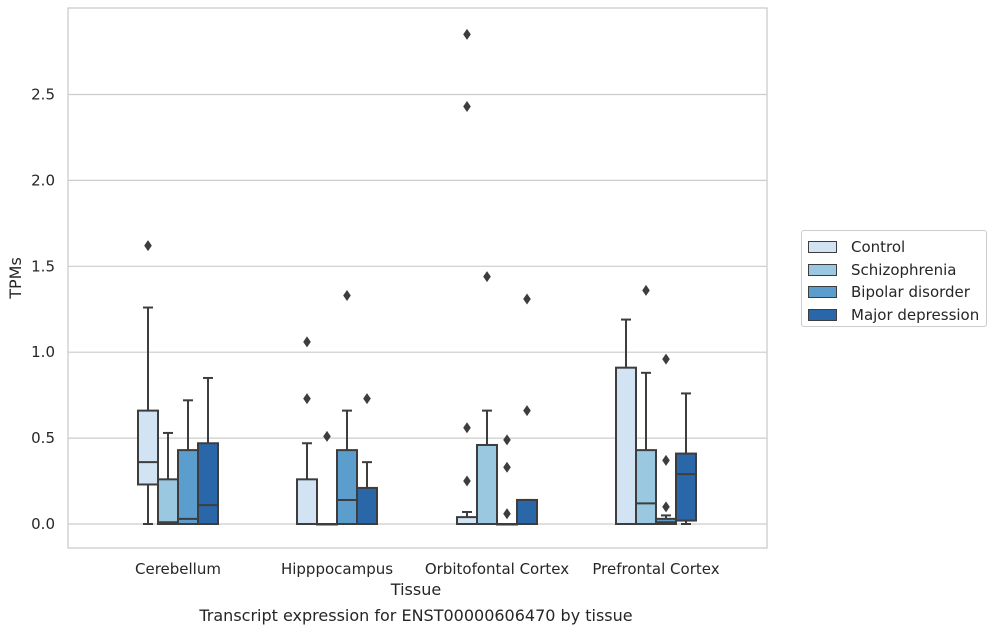 Image resolution: width=997 pixels, height=634 pixels. I want to click on x-tick-label: Cerebellum, so click(178, 569).